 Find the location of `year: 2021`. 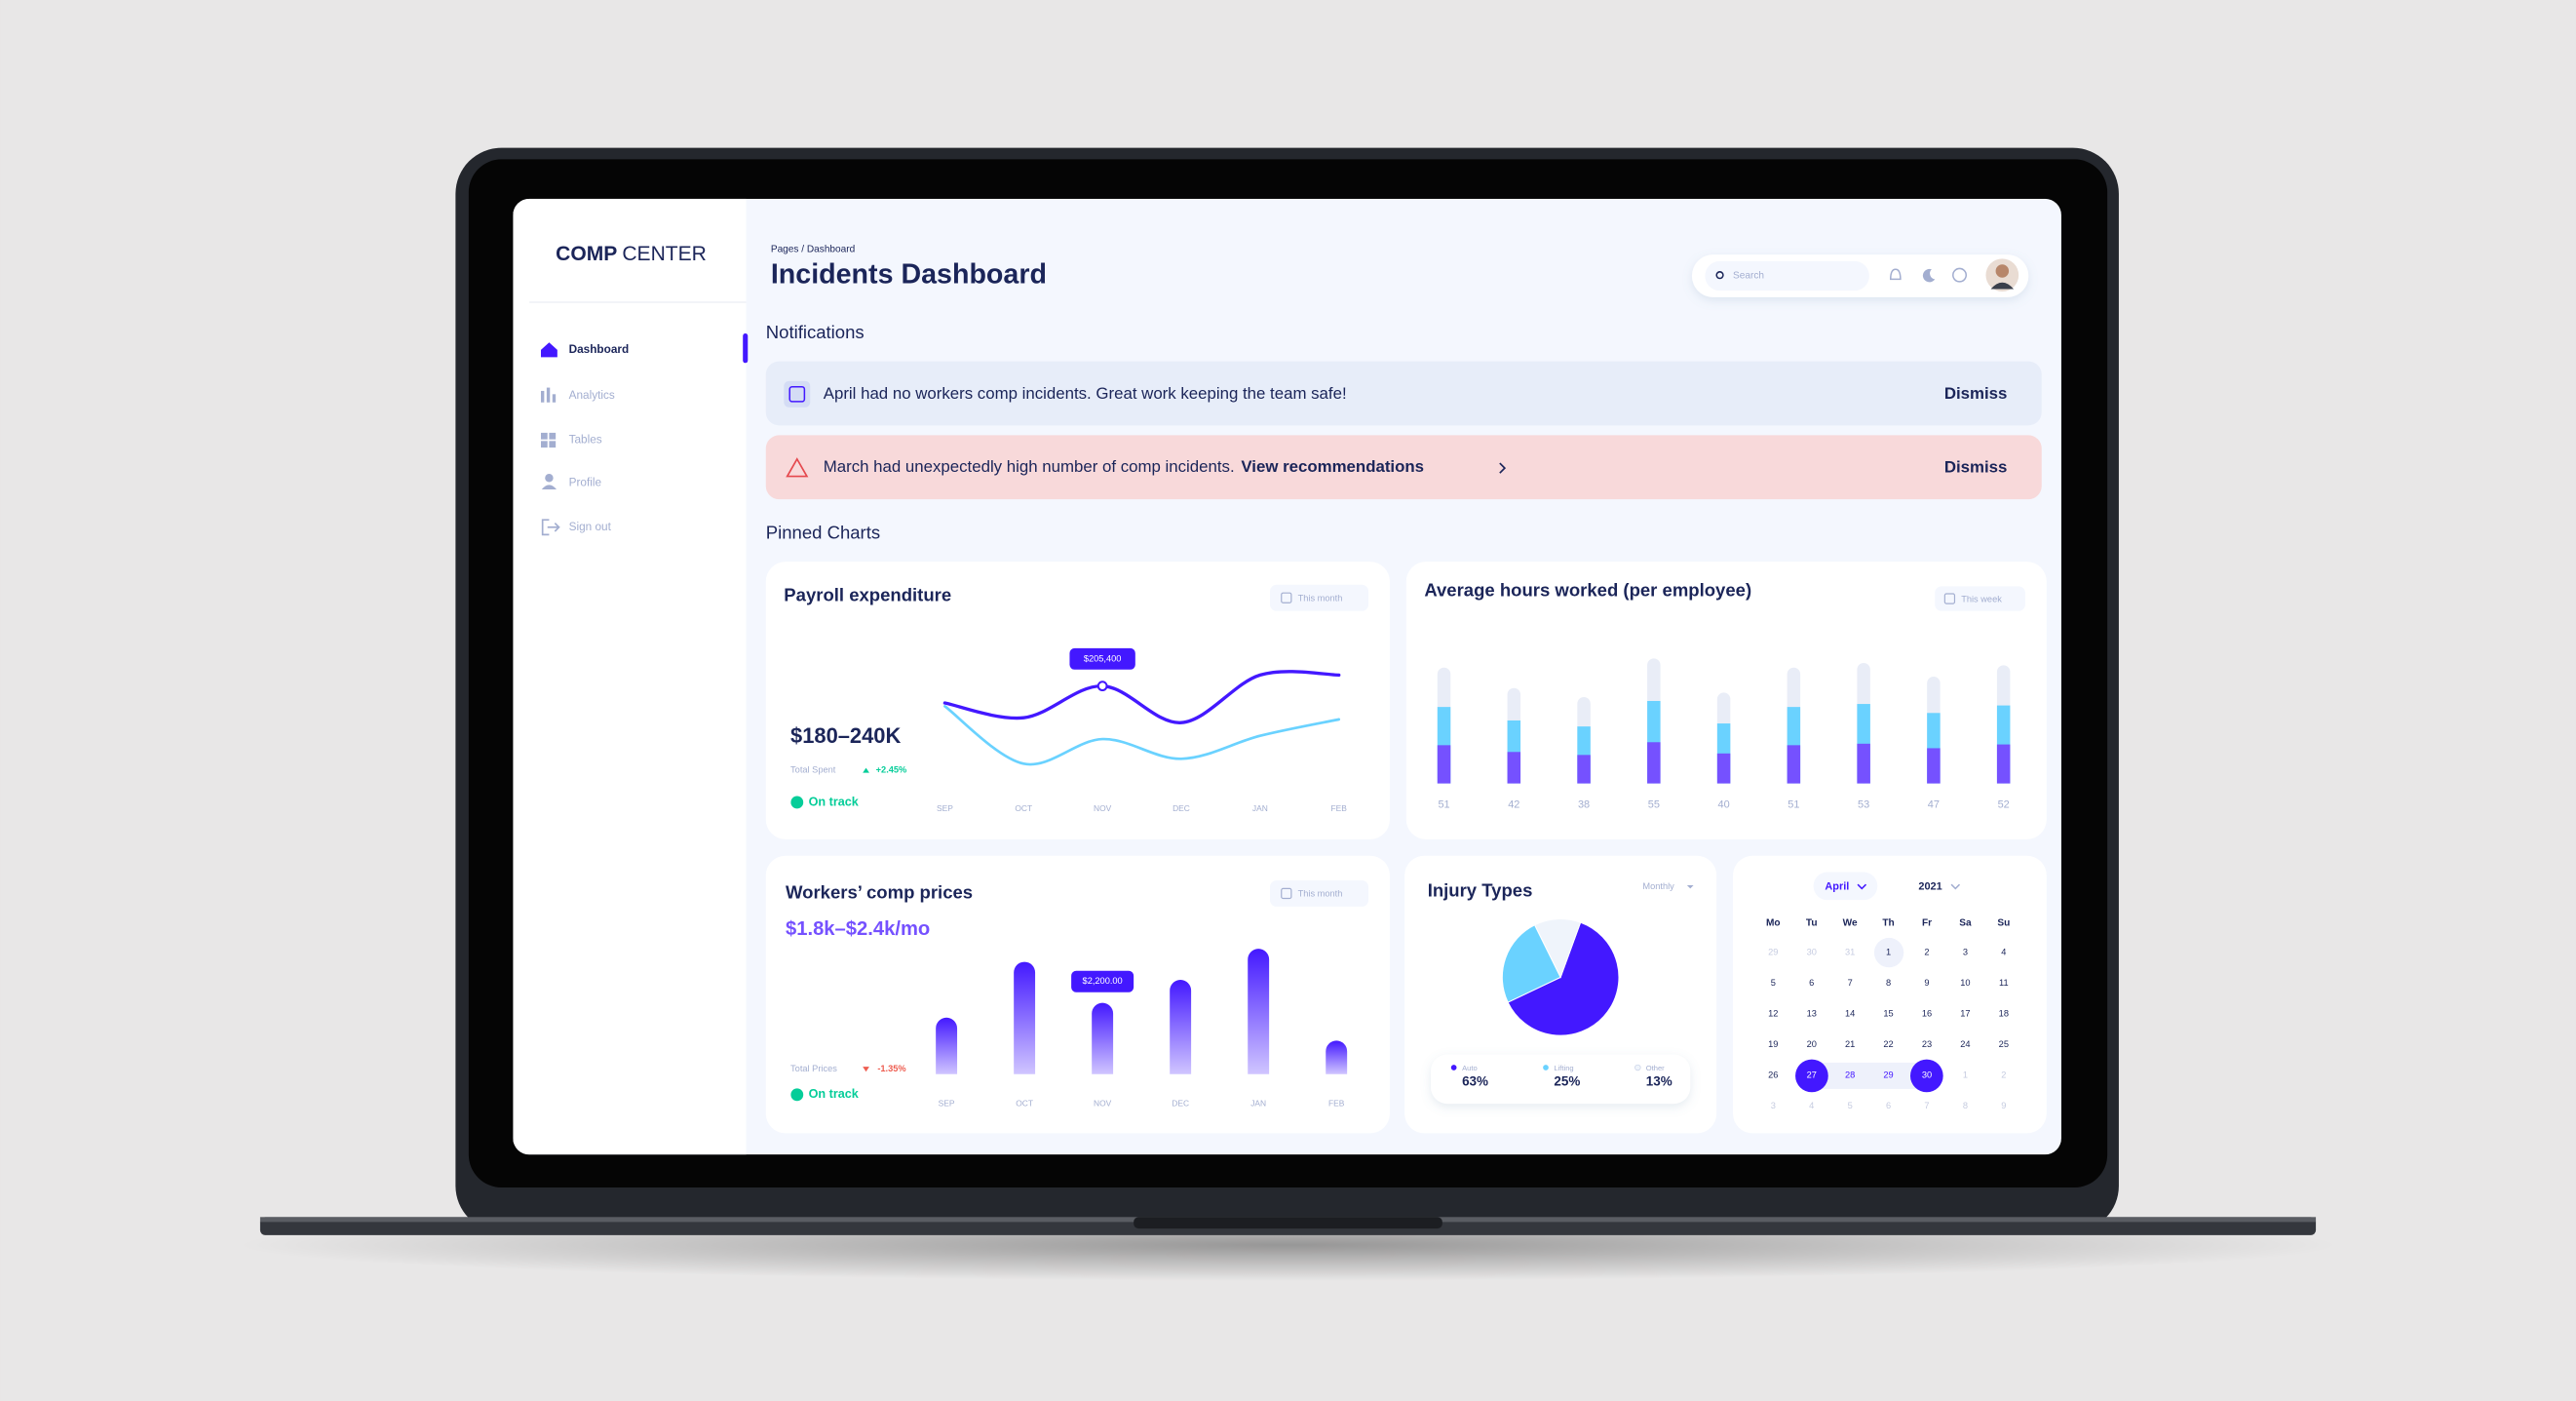

year: 2021 is located at coordinates (1930, 887).